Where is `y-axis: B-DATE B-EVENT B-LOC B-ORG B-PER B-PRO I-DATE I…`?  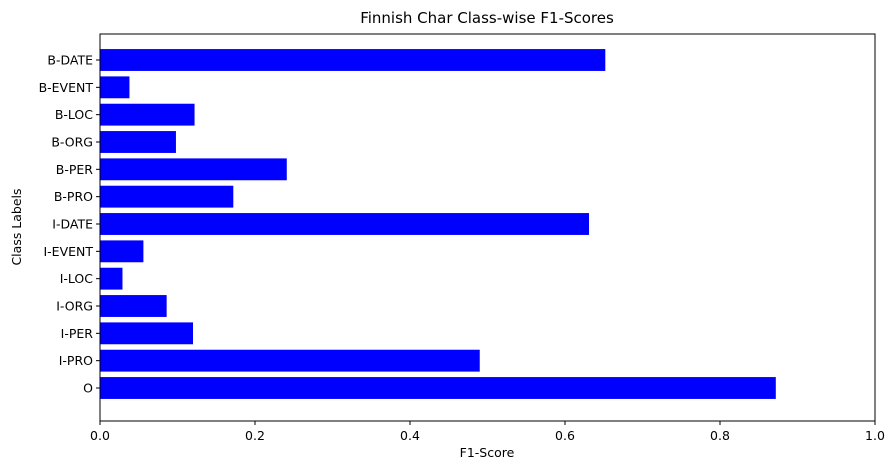
y-axis: B-DATE B-EVENT B-LOC B-ORG B-PER B-PRO I-DATE I… is located at coordinates (69, 224).